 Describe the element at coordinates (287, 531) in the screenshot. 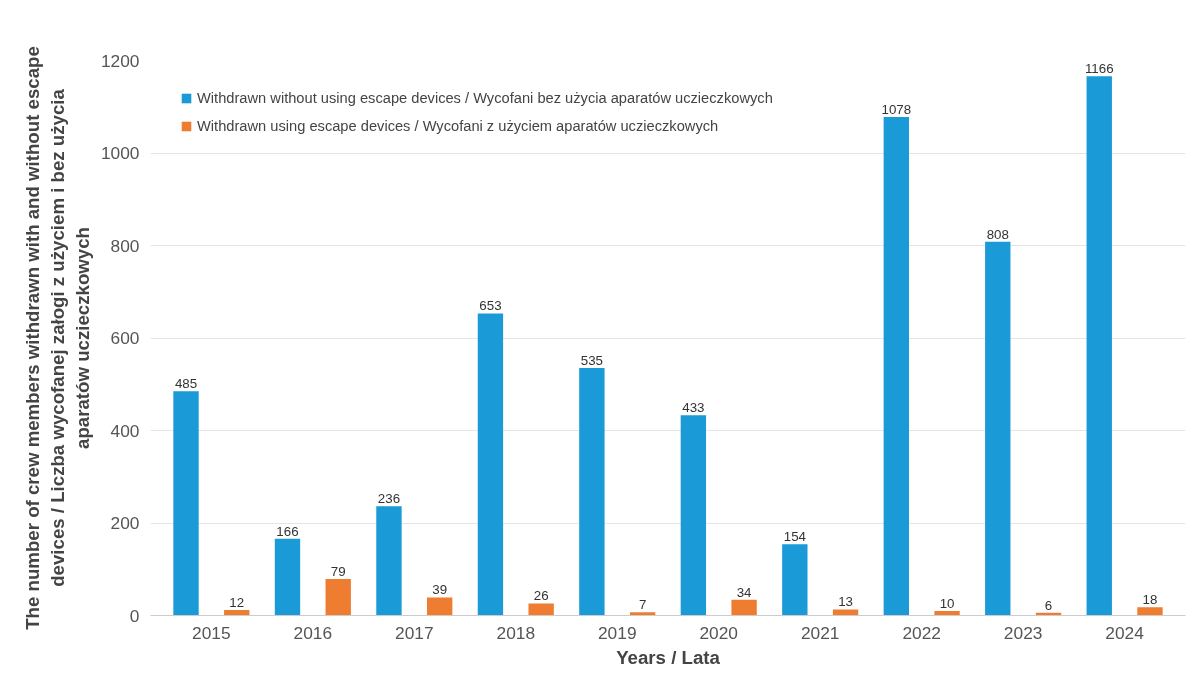

I see `data-label: 166` at that location.